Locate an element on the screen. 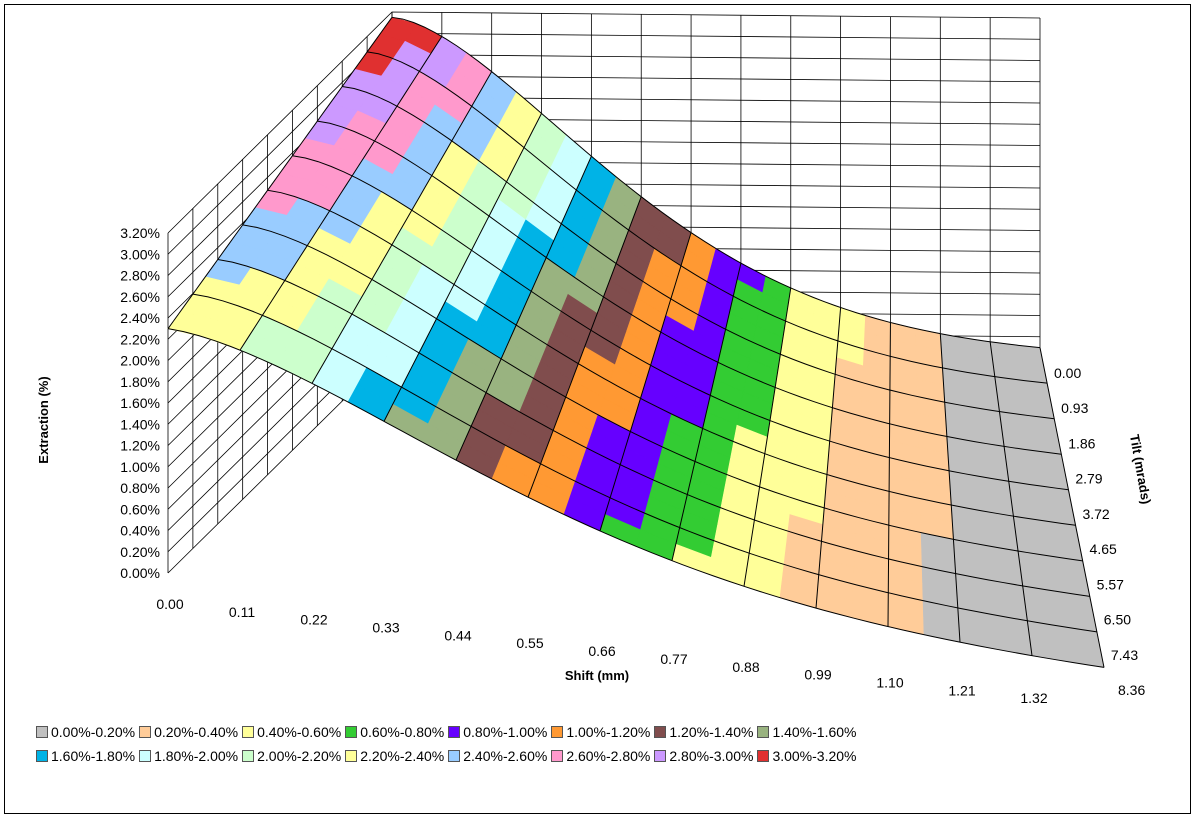 The width and height of the screenshot is (1199, 820). x-axis-title: Shift (mm) is located at coordinates (597, 675).